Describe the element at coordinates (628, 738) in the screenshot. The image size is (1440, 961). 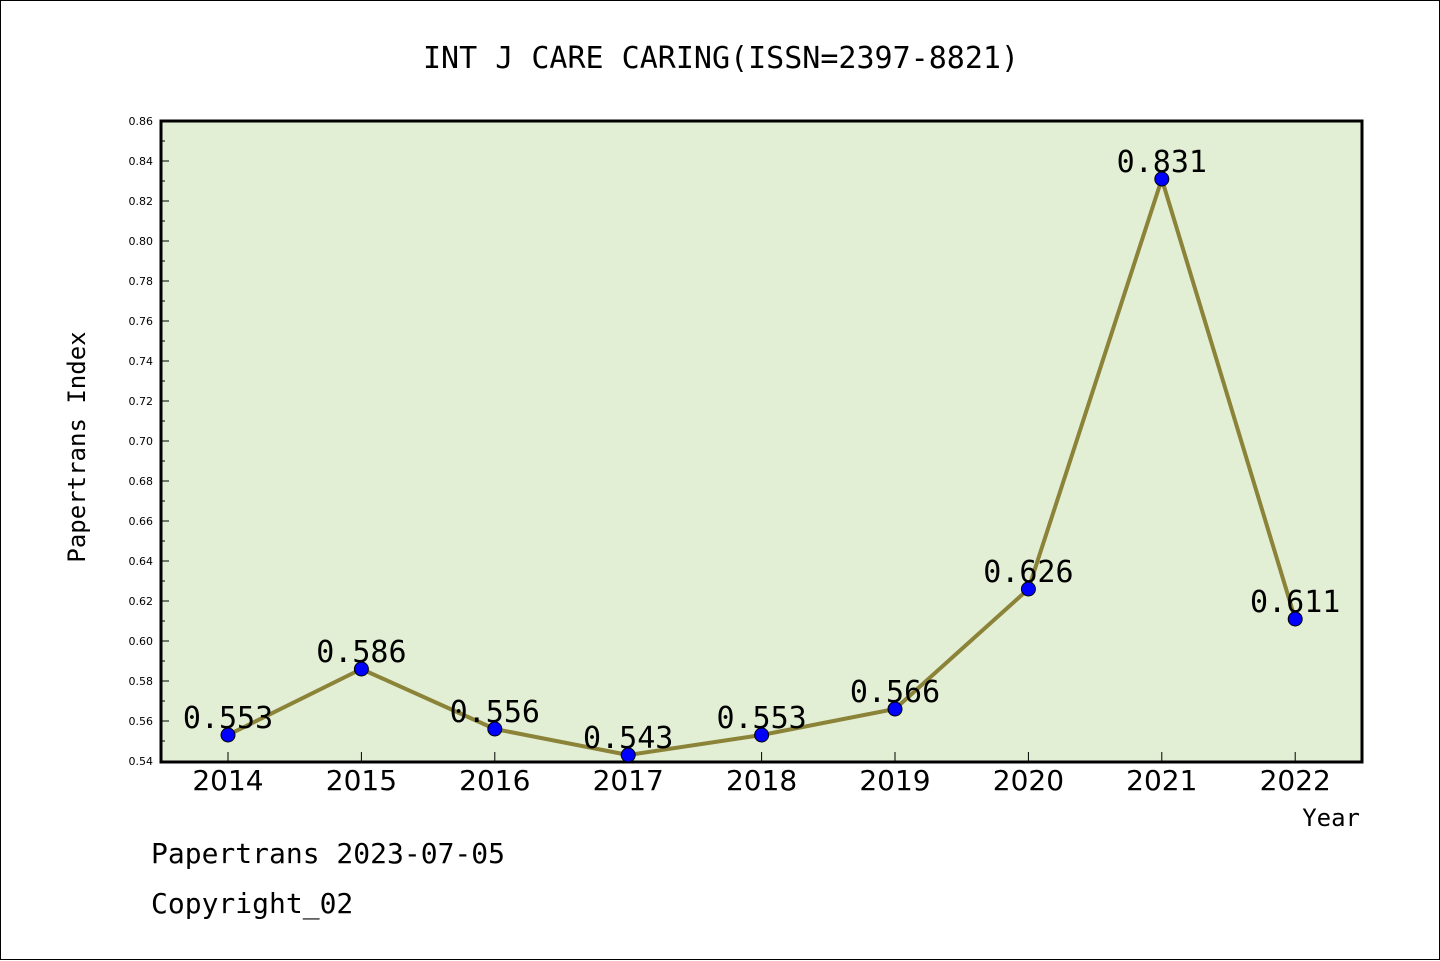
I see `data-label: 0.543` at that location.